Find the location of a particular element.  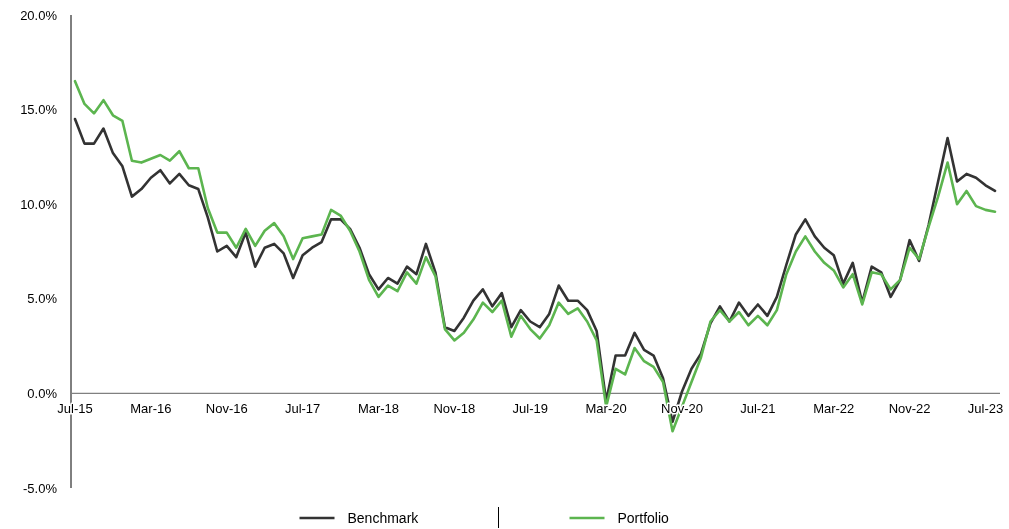

x-tick-label: Jul-15 is located at coordinates (75, 409).